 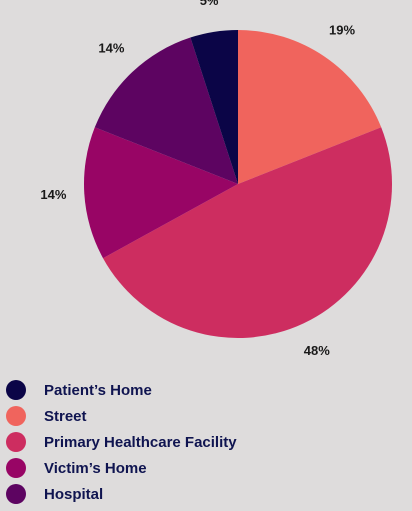 I want to click on data-label-street: 19%, so click(x=342, y=29).